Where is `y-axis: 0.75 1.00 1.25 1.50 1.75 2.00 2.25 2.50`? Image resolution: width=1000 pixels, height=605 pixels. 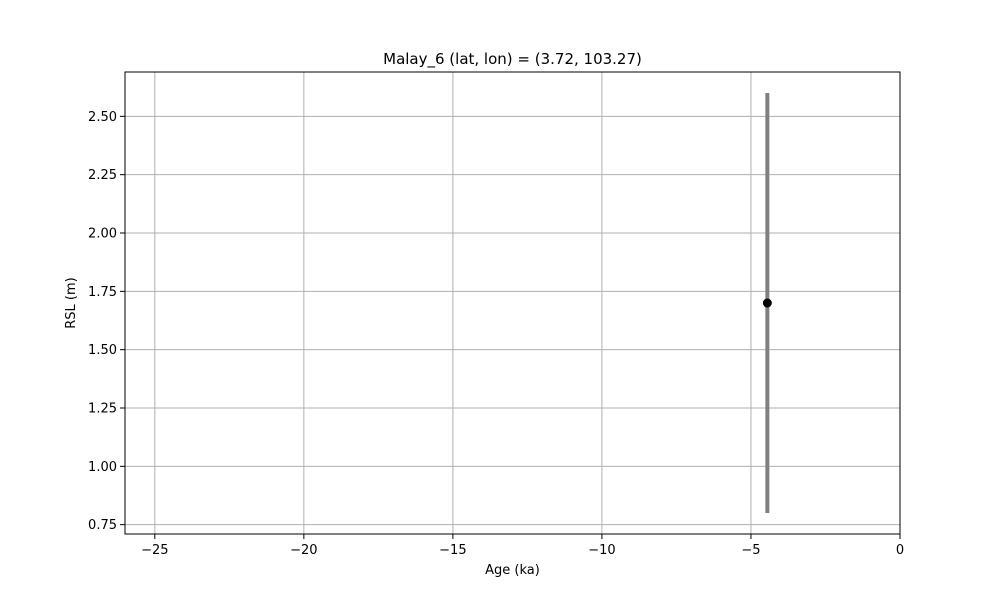 y-axis: 0.75 1.00 1.25 1.50 1.75 2.00 2.25 2.50 is located at coordinates (106, 321).